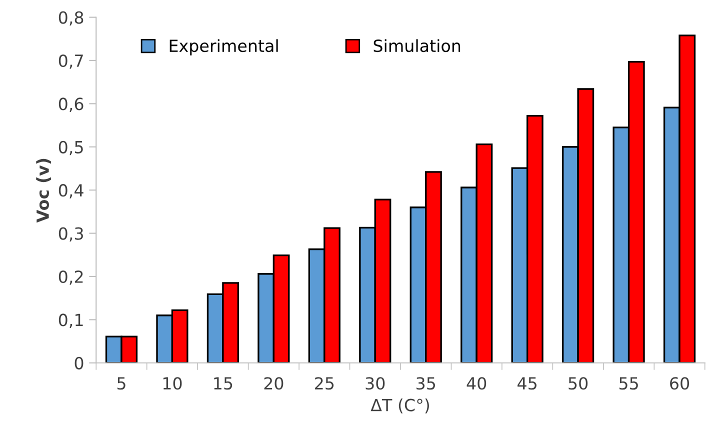 The width and height of the screenshot is (712, 432). I want to click on x-tick-label: 35, so click(426, 383).